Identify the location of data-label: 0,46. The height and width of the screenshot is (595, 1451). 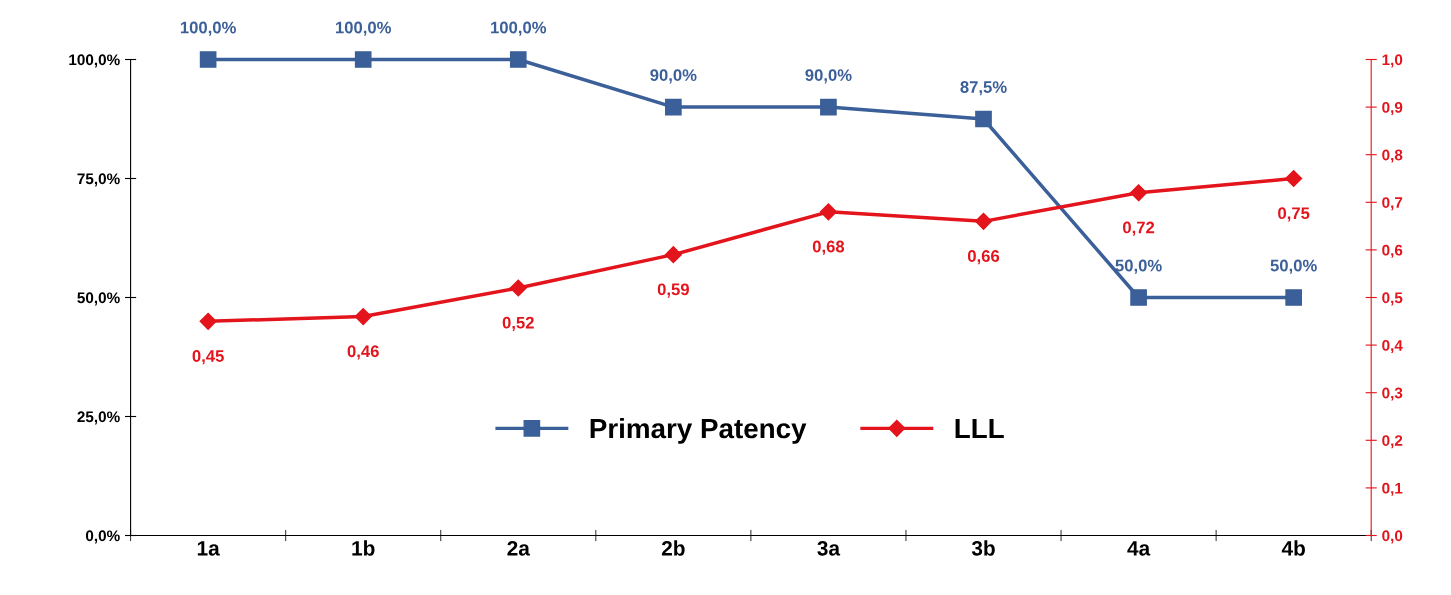
(363, 352).